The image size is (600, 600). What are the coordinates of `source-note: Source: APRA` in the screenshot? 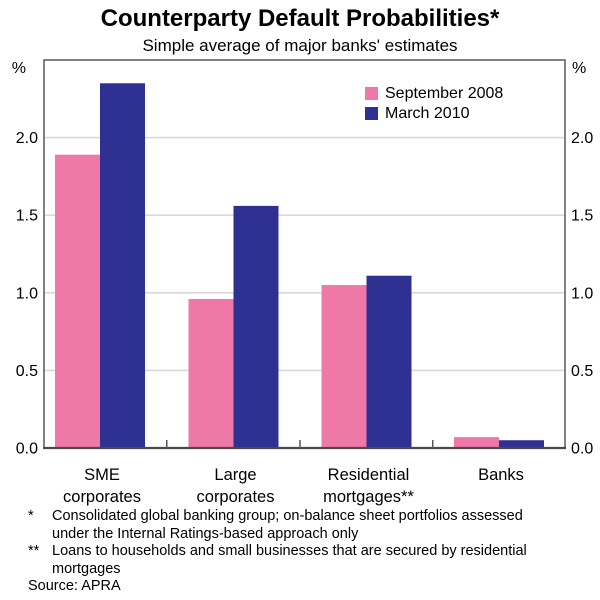 It's located at (74, 586).